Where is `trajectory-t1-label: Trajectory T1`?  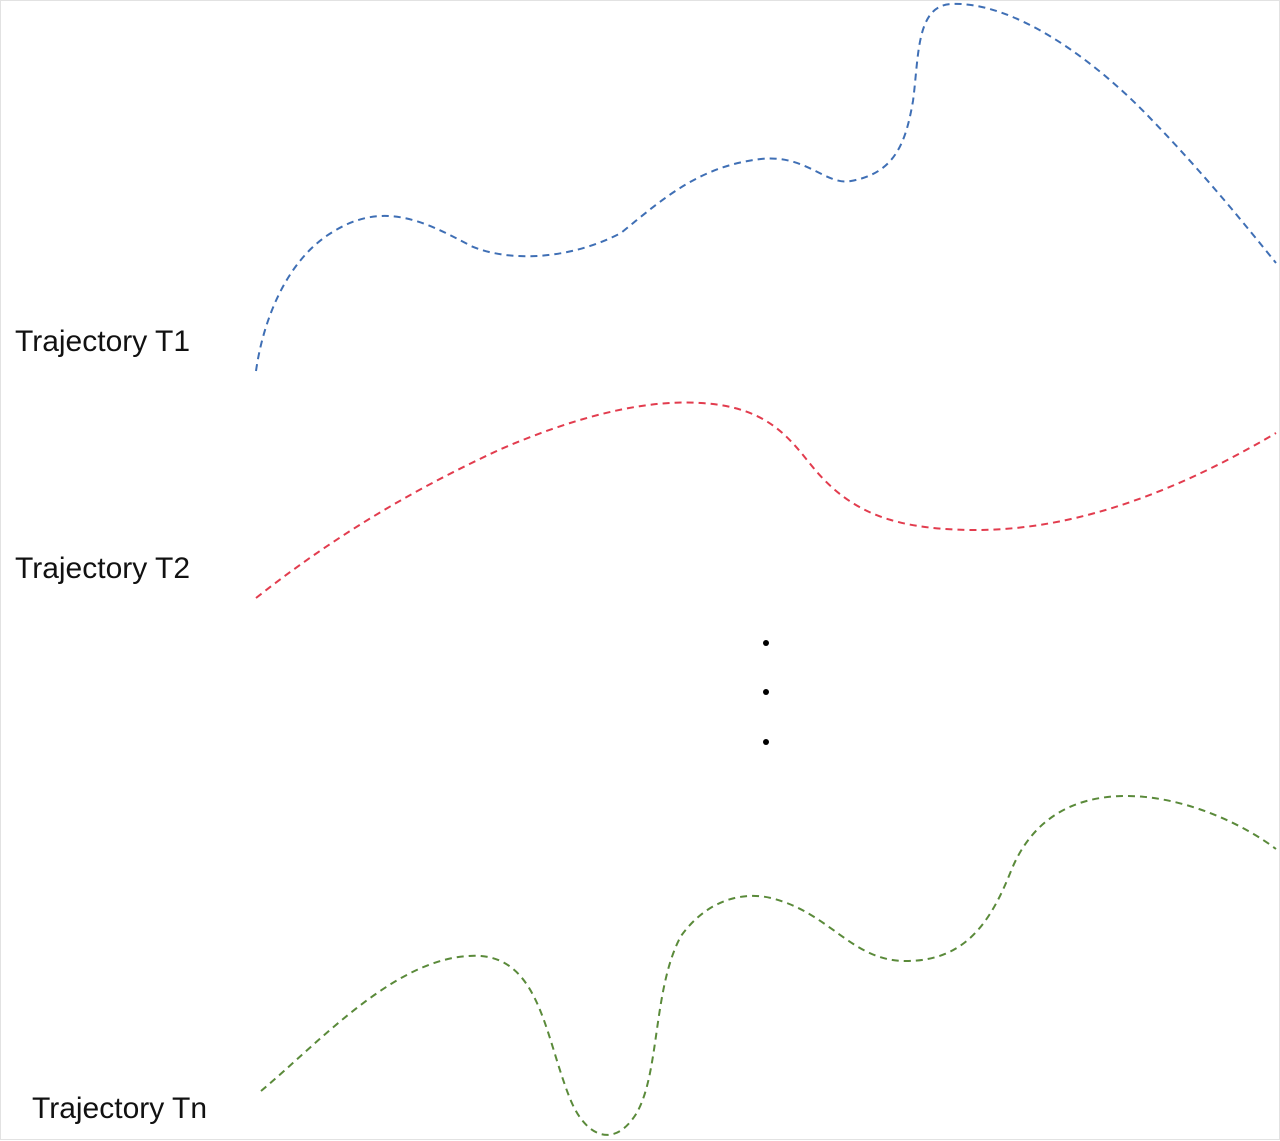
trajectory-t1-label: Trajectory T1 is located at coordinates (103, 341).